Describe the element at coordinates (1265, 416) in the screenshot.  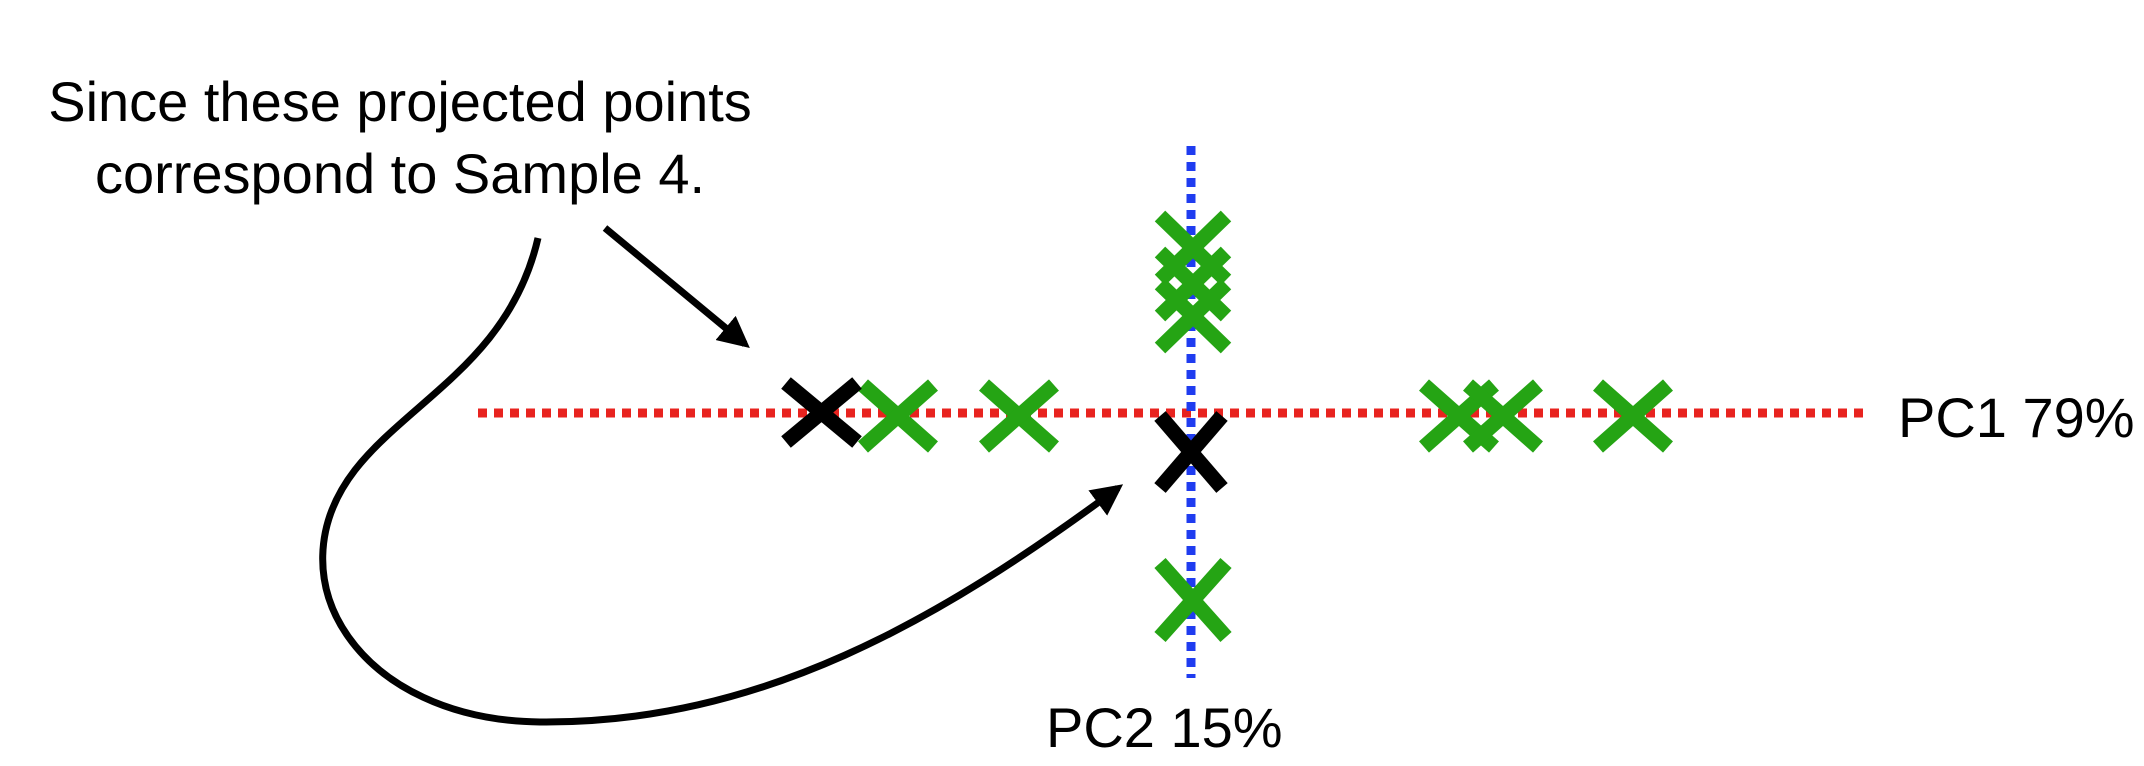
I see `pc1-projected-points` at that location.